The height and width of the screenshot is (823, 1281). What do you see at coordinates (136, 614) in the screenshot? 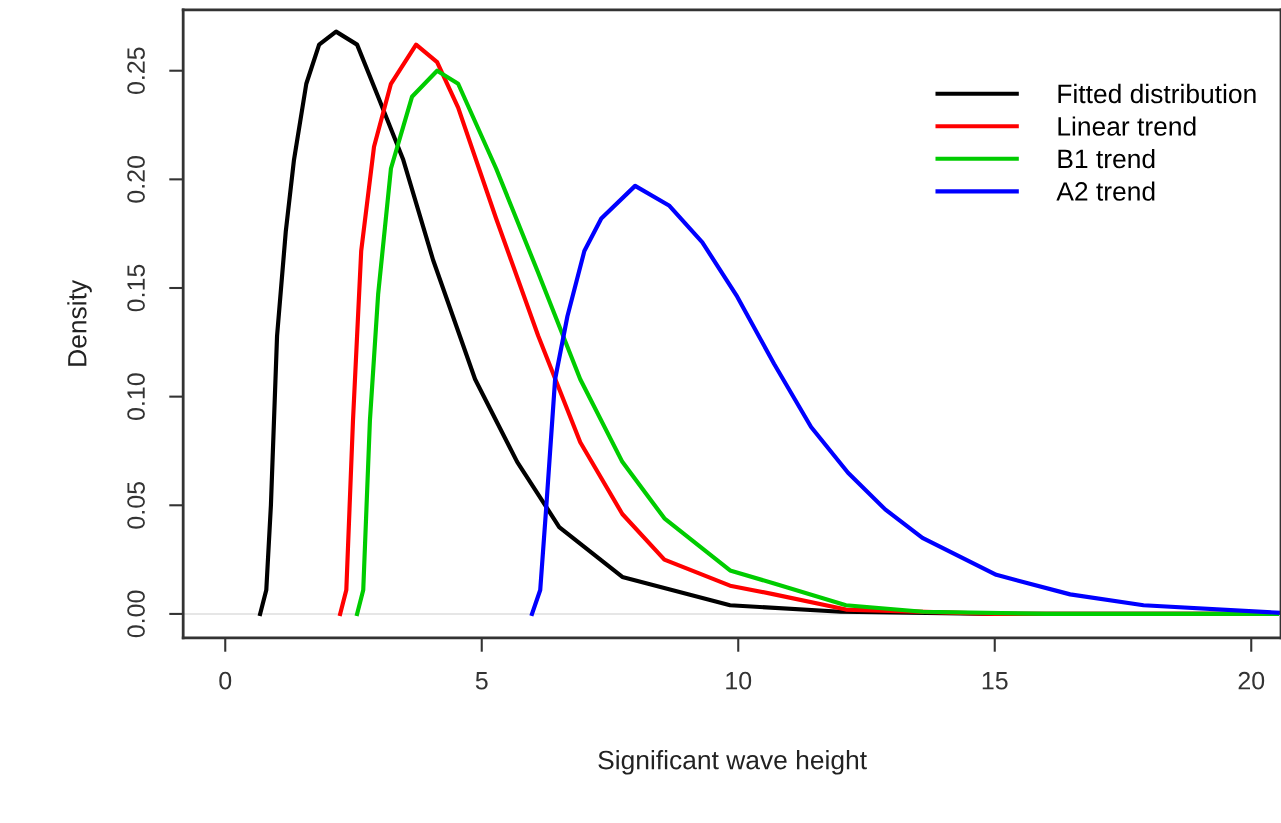
I see `y-tick-label: 0.00` at bounding box center [136, 614].